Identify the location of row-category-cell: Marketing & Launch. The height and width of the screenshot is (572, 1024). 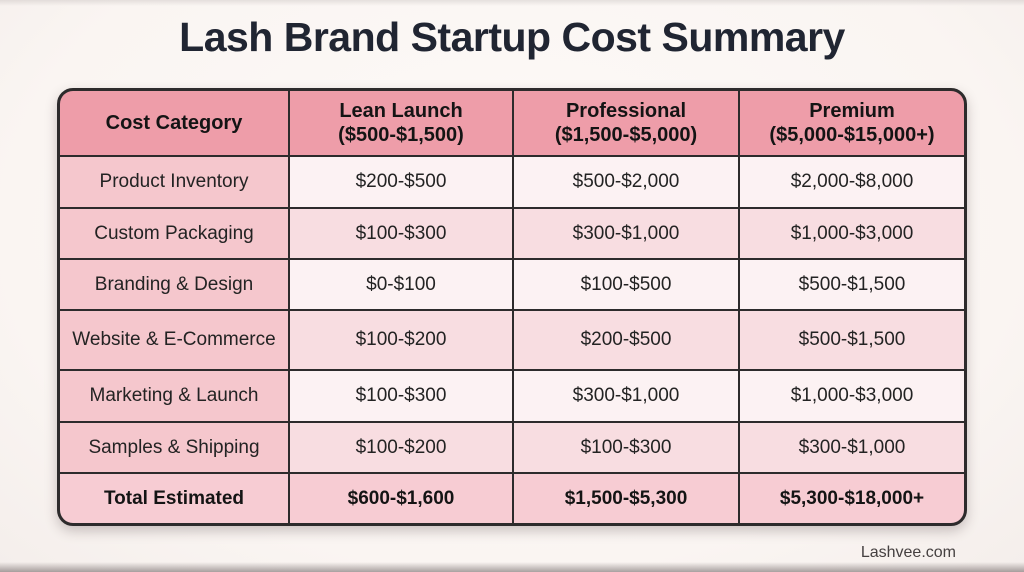
(174, 396).